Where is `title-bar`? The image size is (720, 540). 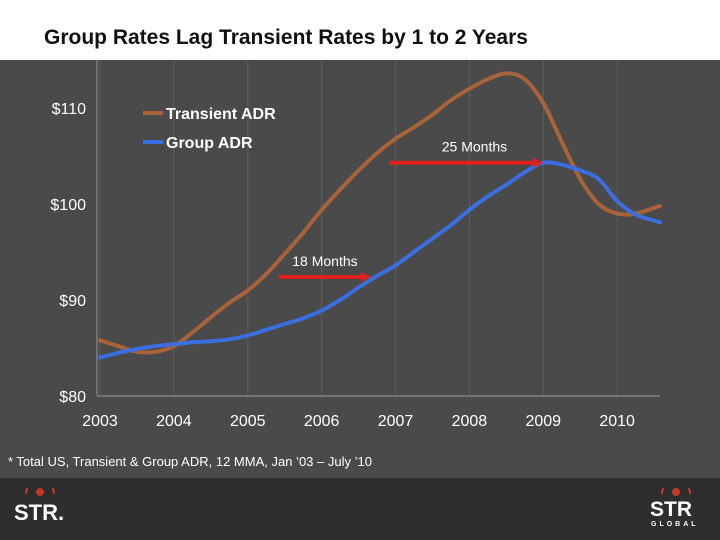
title-bar is located at coordinates (360, 30).